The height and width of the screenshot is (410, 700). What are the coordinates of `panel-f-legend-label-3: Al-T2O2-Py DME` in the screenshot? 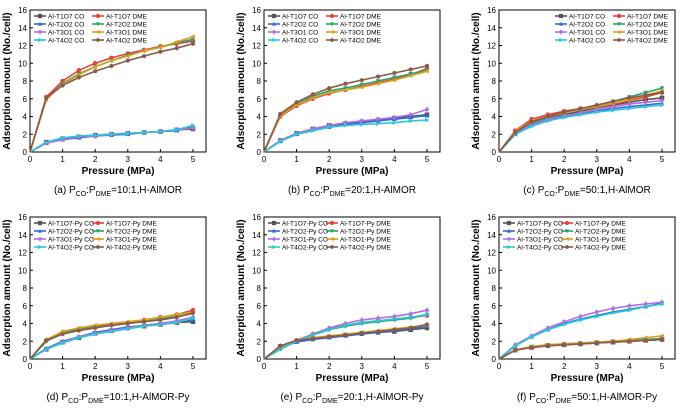 It's located at (601, 231).